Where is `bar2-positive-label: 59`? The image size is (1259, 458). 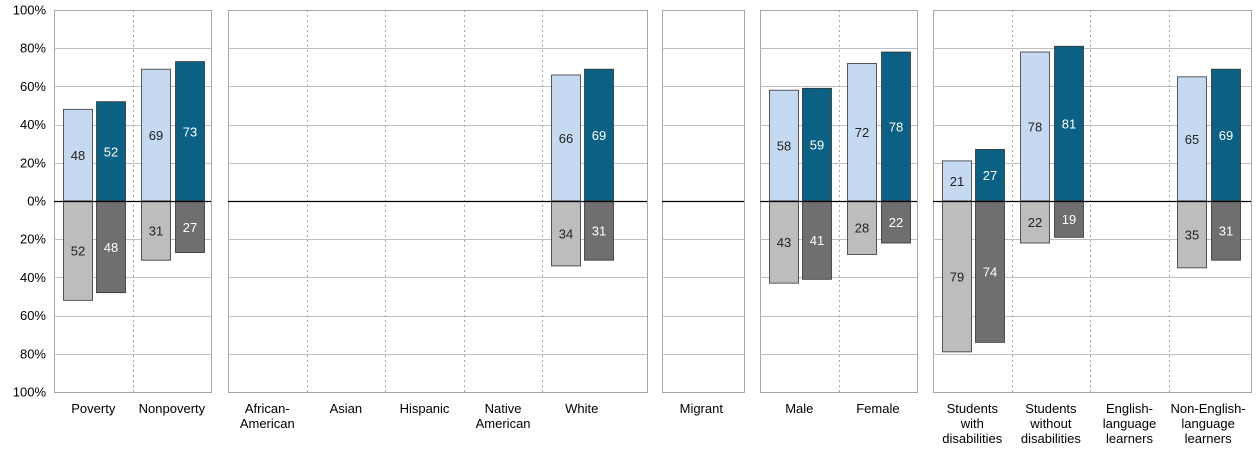 bar2-positive-label: 59 is located at coordinates (817, 145).